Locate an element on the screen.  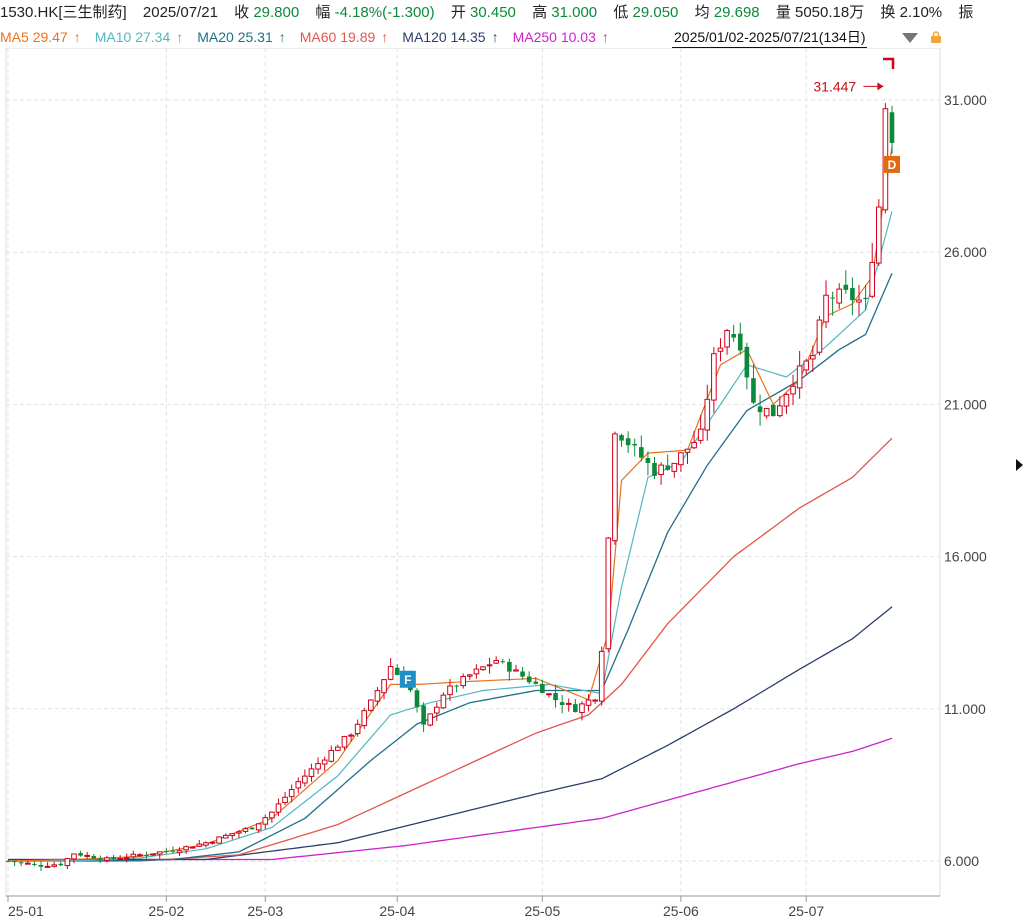
date-range-label: 2025/01/02-2025/07/21(134日) is located at coordinates (770, 37).